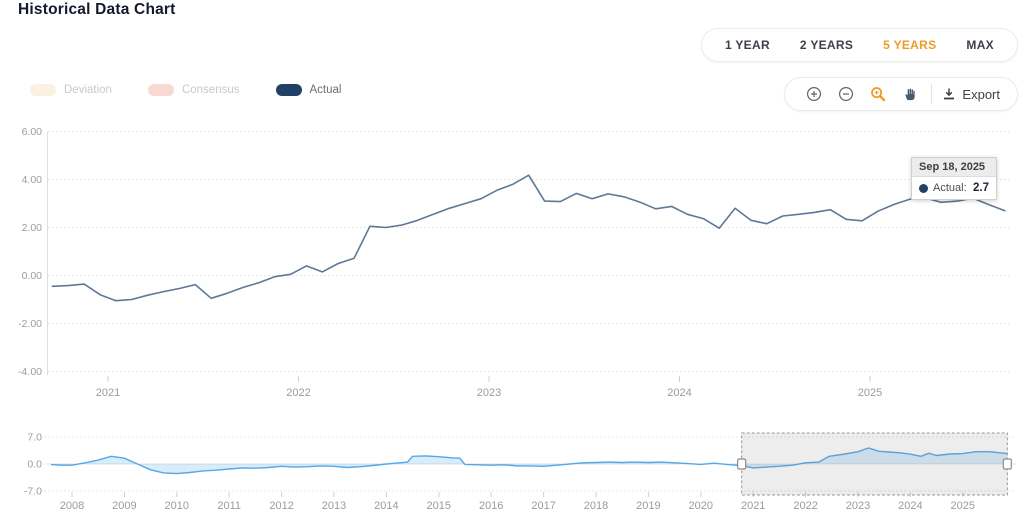 The width and height of the screenshot is (1024, 526). I want to click on svg-text: 2.00, so click(32, 228).